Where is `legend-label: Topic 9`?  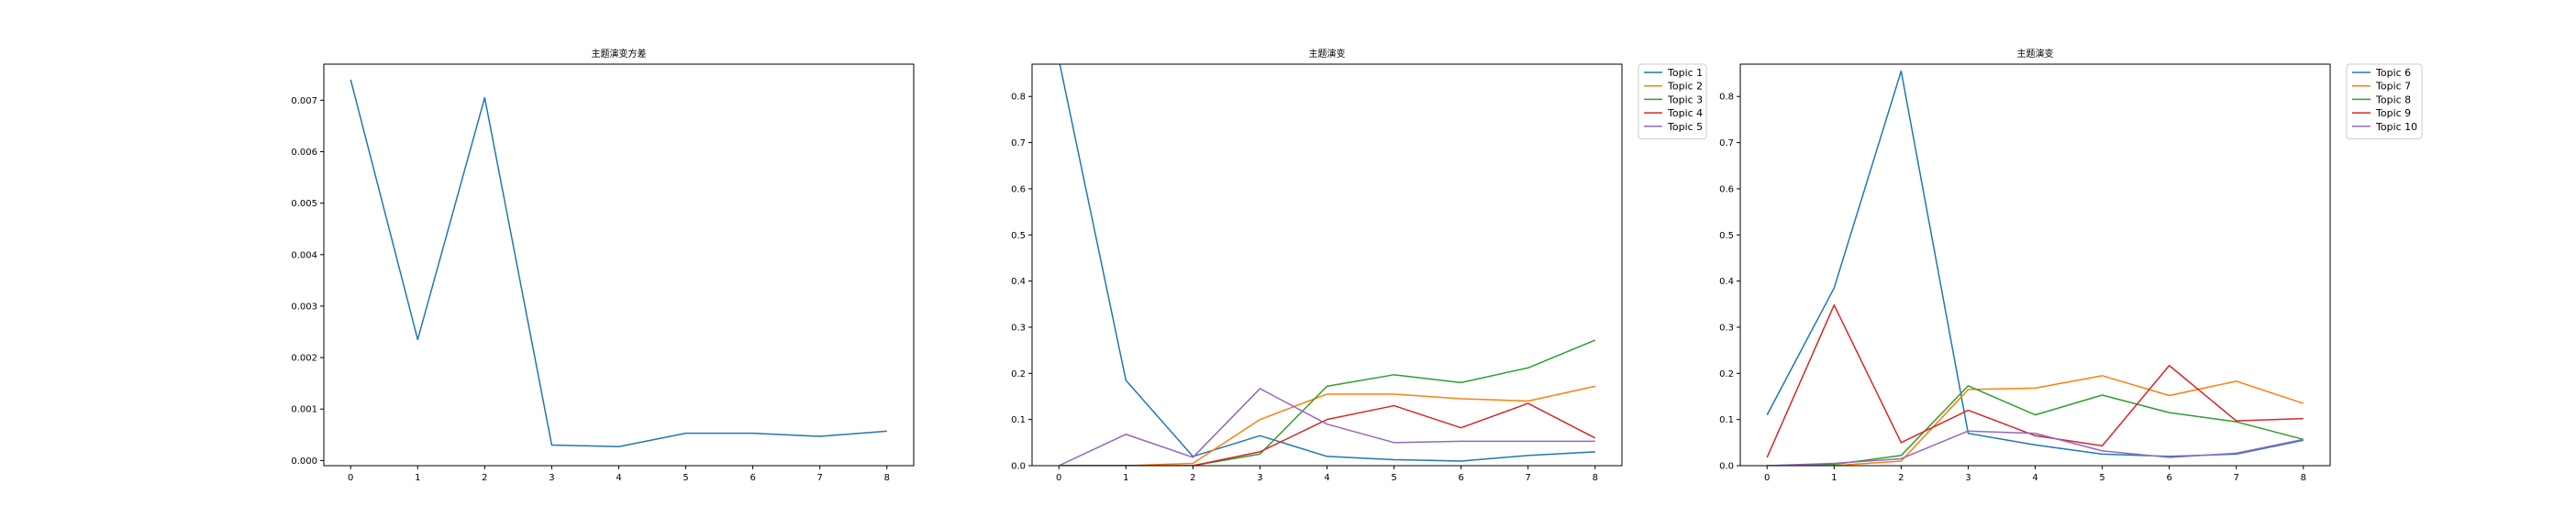
legend-label: Topic 9 is located at coordinates (2393, 113).